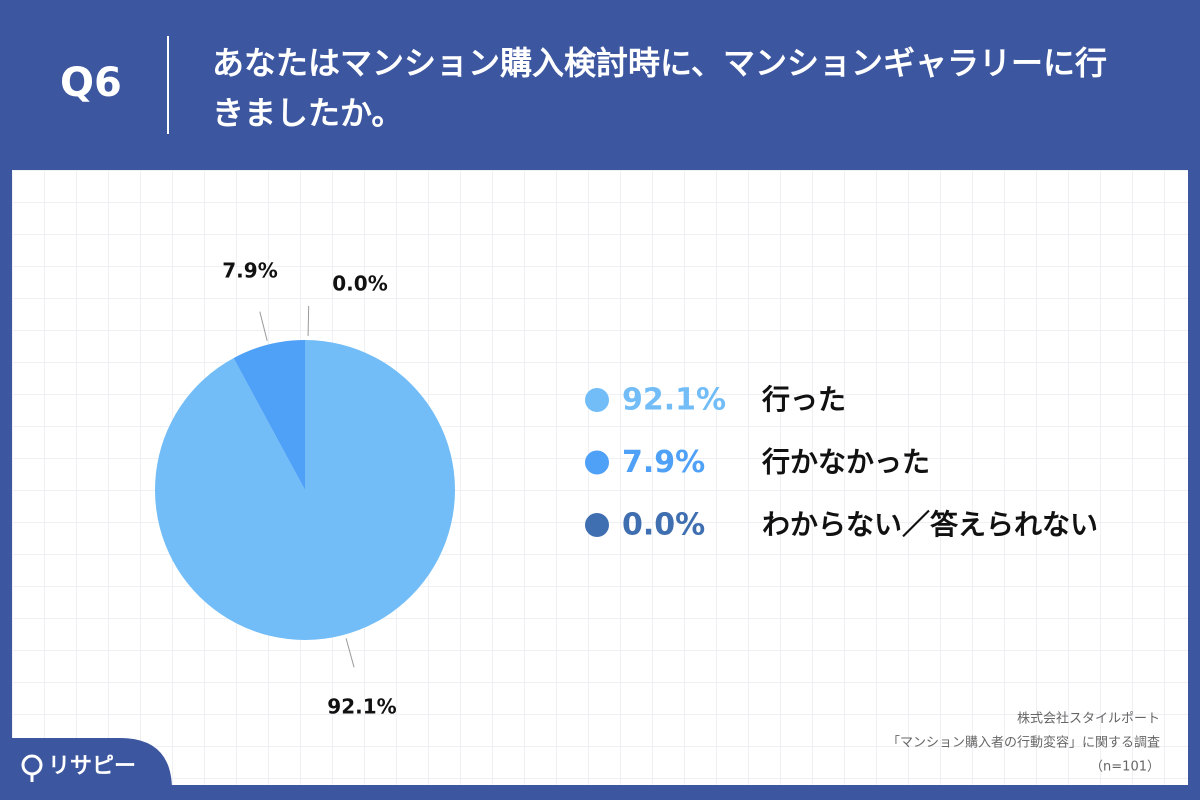 The height and width of the screenshot is (800, 1200). What do you see at coordinates (1125, 767) in the screenshot?
I see `source: （n=101）` at bounding box center [1125, 767].